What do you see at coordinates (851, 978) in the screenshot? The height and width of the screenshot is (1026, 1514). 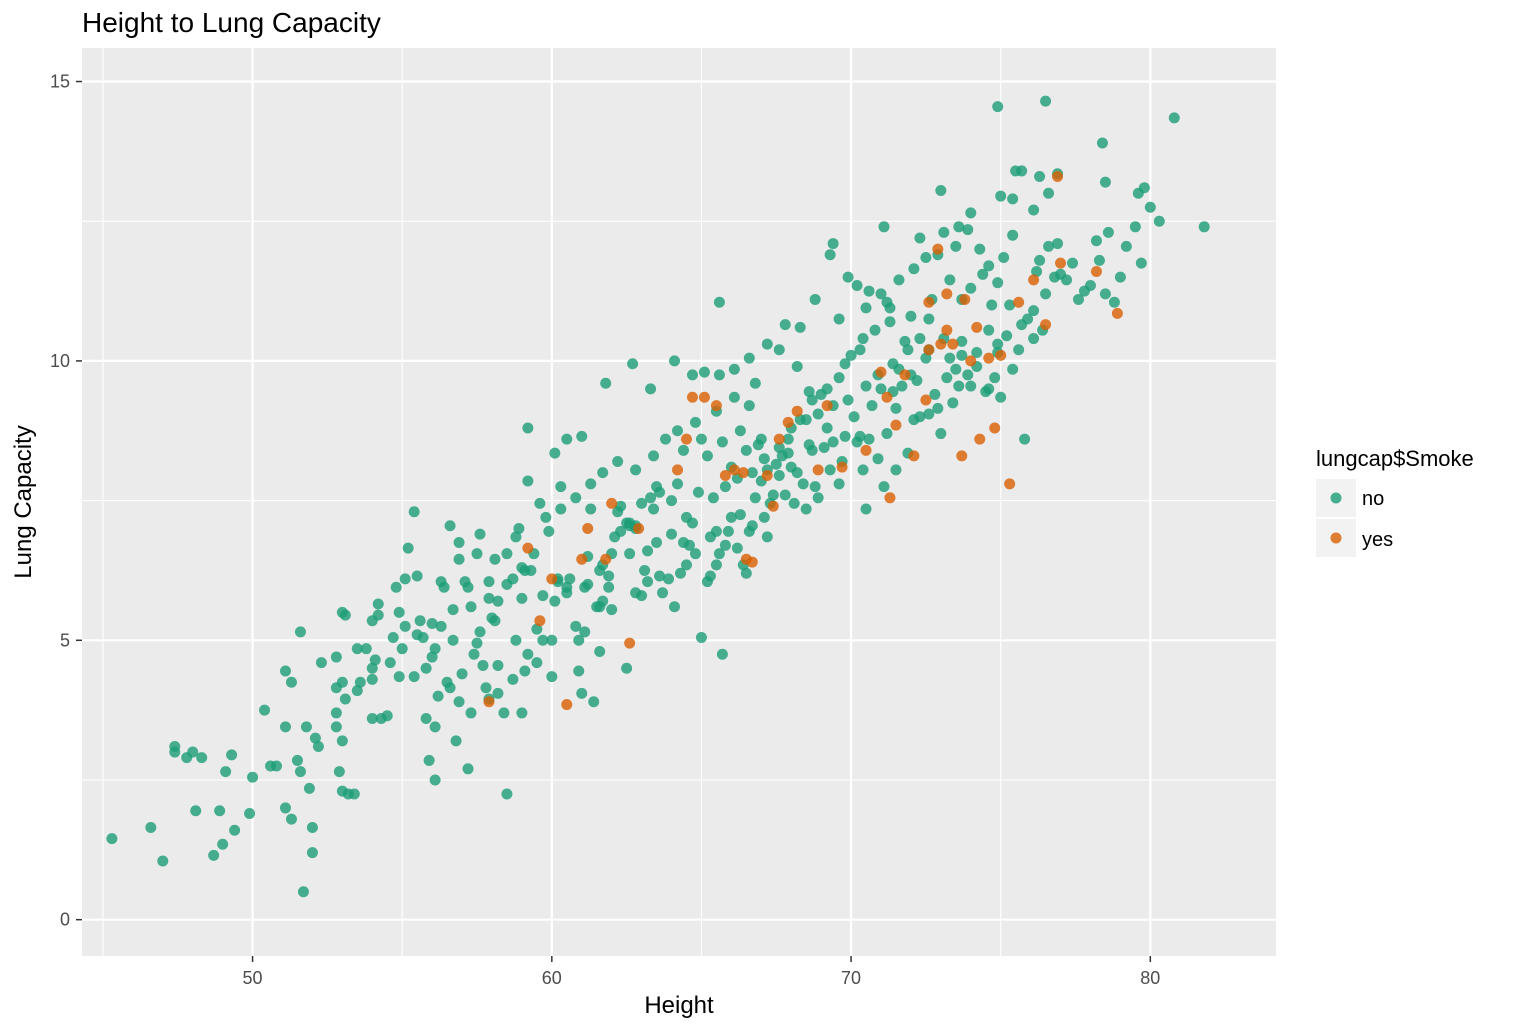 I see `x-tick-label: 70` at bounding box center [851, 978].